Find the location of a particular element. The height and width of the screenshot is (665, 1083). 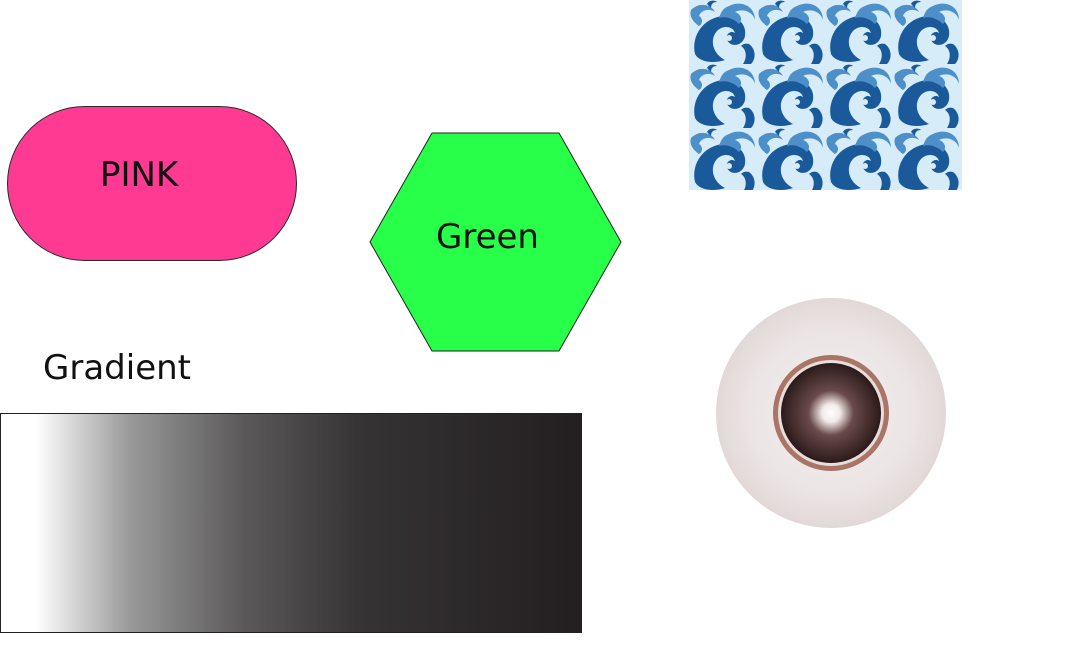

pink-rounded-rect is located at coordinates (152, 183).